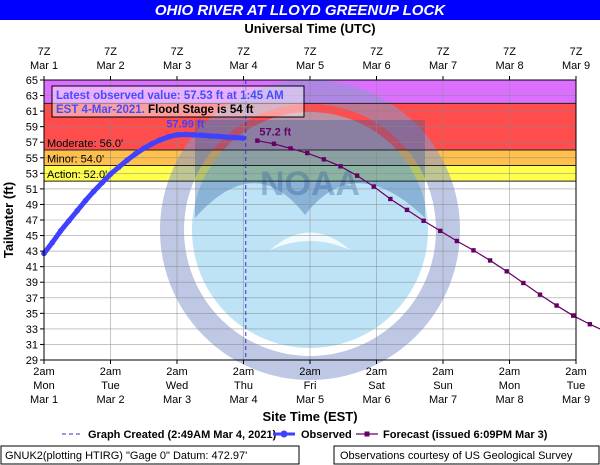 Image resolution: width=600 pixels, height=465 pixels. What do you see at coordinates (32, 174) in the screenshot?
I see `y-tick-label: 53` at bounding box center [32, 174].